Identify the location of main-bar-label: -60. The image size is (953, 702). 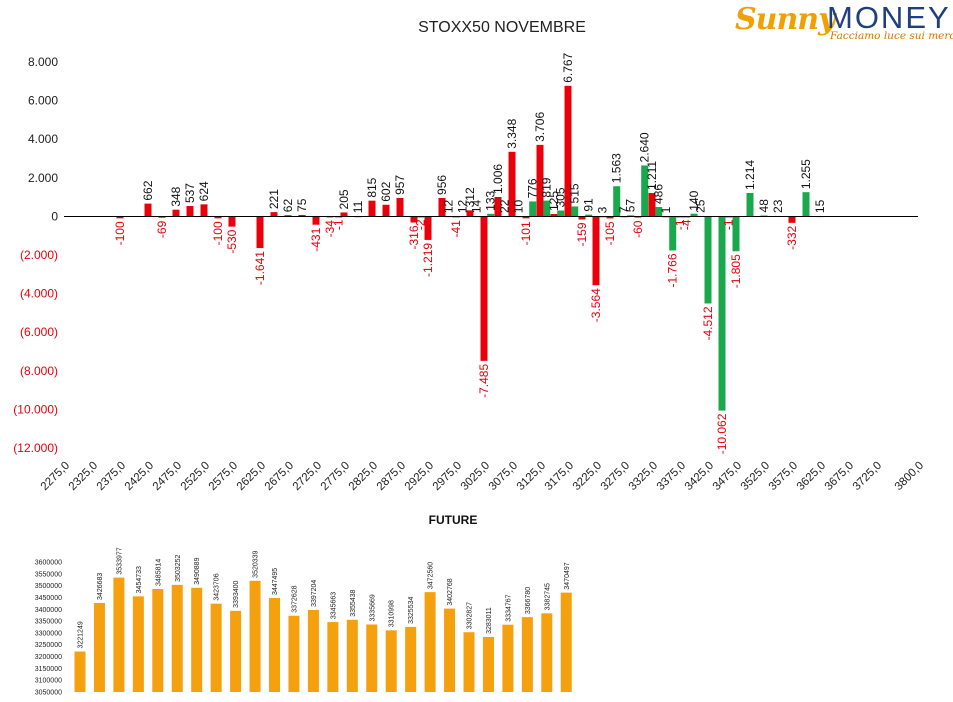
(638, 229).